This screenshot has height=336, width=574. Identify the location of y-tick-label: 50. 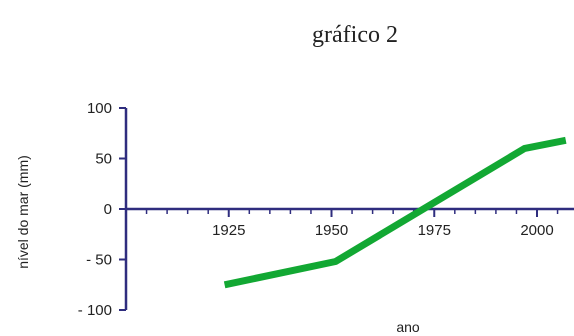
(103, 159).